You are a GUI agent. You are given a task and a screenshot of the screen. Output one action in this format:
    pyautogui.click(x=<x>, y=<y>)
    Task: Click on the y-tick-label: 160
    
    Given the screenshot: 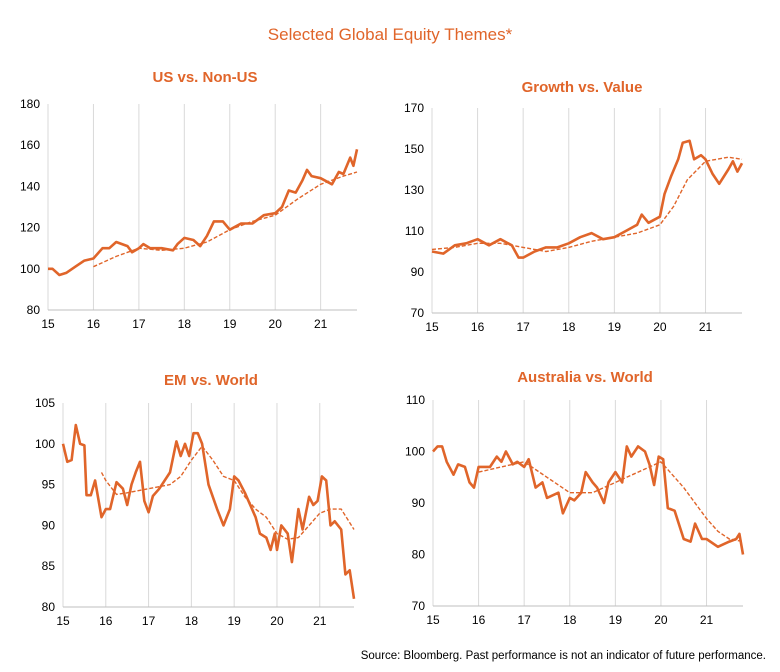 What is the action you would take?
    pyautogui.click(x=30, y=145)
    